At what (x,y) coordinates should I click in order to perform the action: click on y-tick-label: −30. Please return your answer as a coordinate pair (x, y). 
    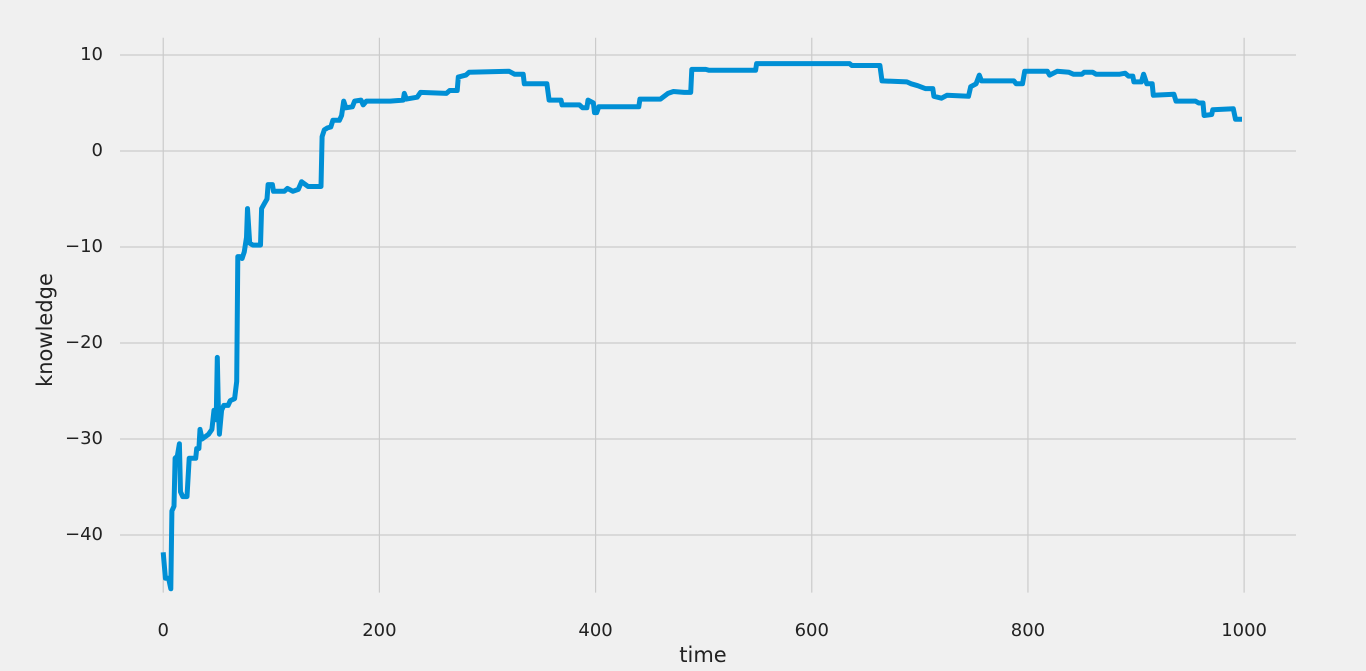
    Looking at the image, I should click on (84, 438).